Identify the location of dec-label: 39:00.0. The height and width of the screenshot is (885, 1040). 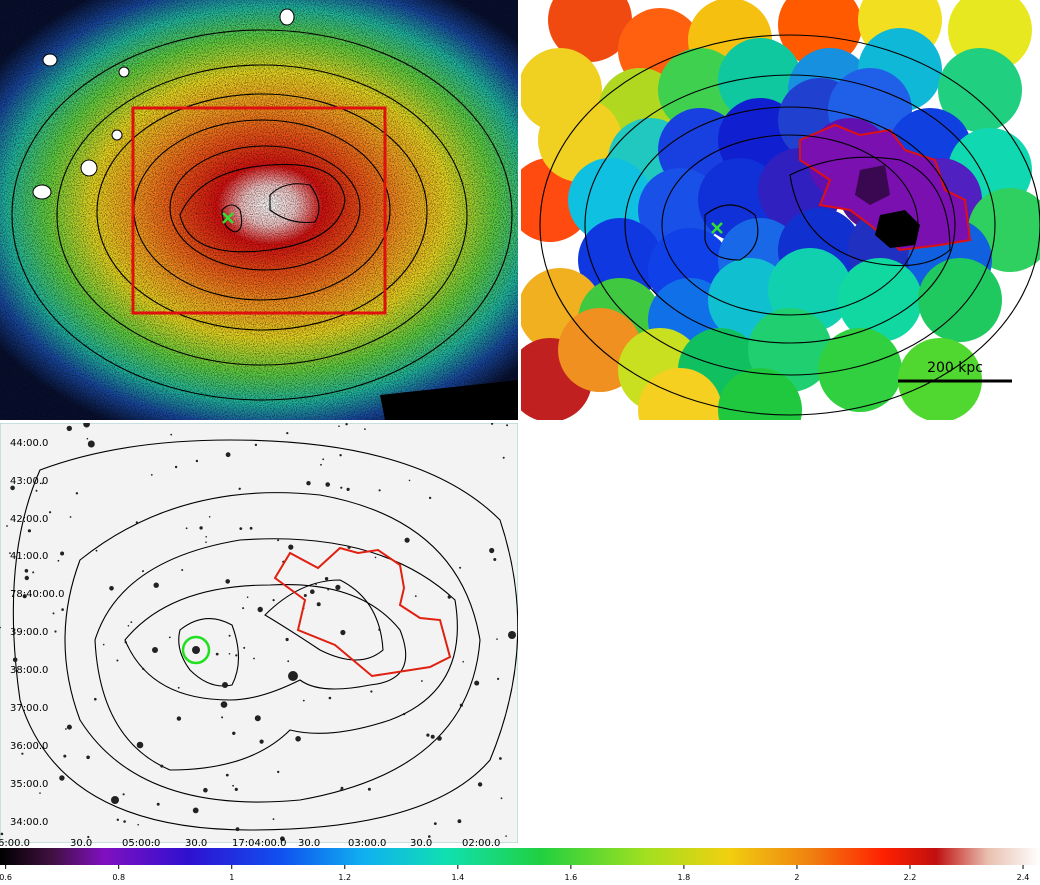
(29, 632).